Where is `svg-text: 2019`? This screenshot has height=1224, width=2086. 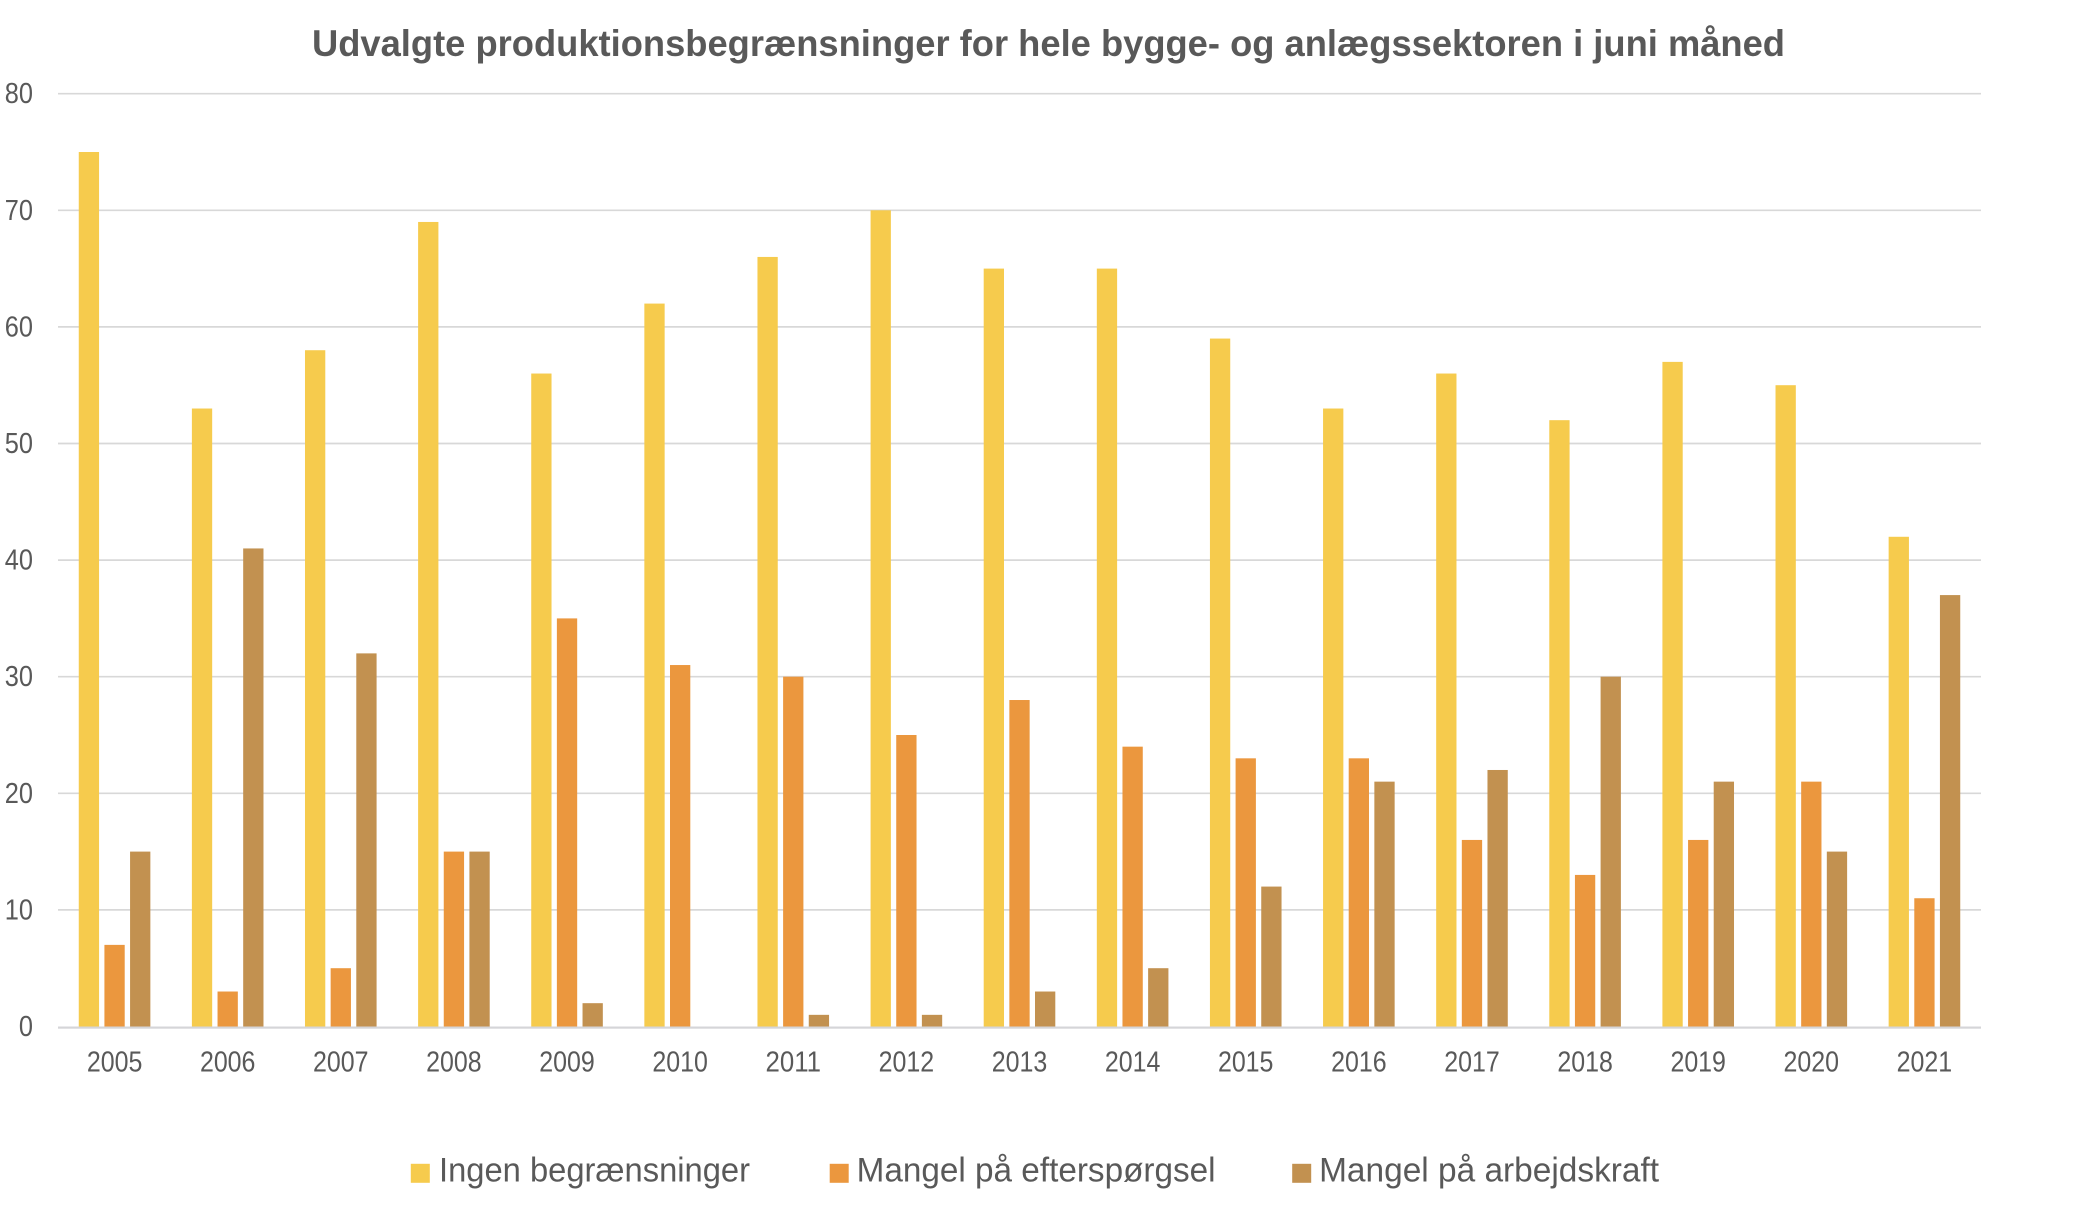
svg-text: 2019 is located at coordinates (1698, 1063).